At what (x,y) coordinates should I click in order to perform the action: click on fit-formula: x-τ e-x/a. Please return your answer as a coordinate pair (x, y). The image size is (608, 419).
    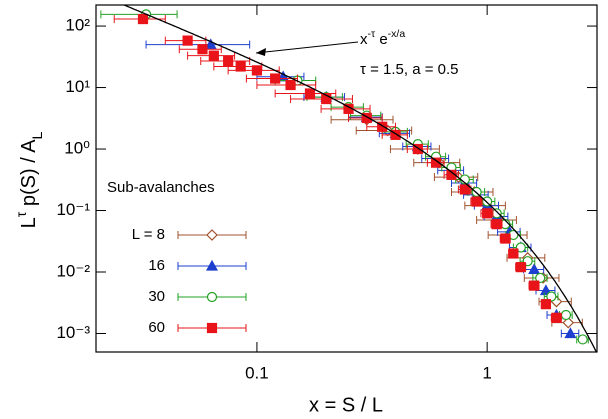
    Looking at the image, I should click on (382, 38).